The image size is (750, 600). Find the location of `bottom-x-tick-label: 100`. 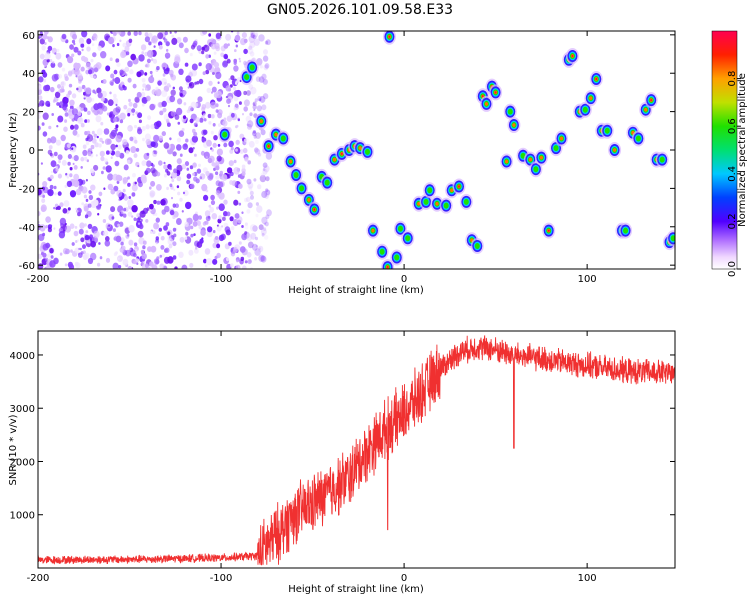

bottom-x-tick-label: 100 is located at coordinates (587, 578).